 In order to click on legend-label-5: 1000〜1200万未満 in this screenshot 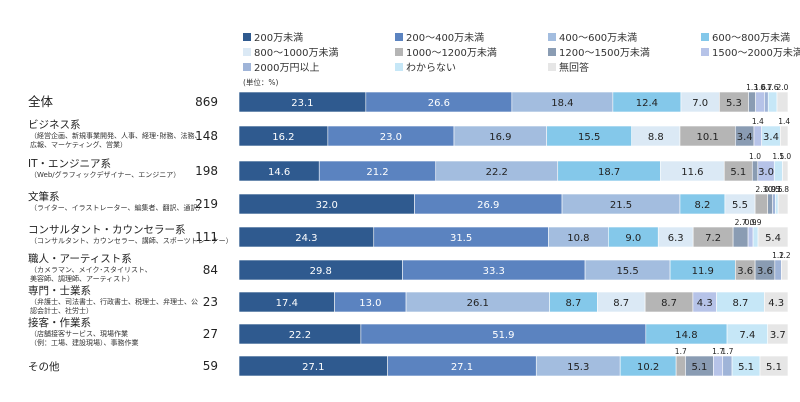, I will do `click(451, 53)`.